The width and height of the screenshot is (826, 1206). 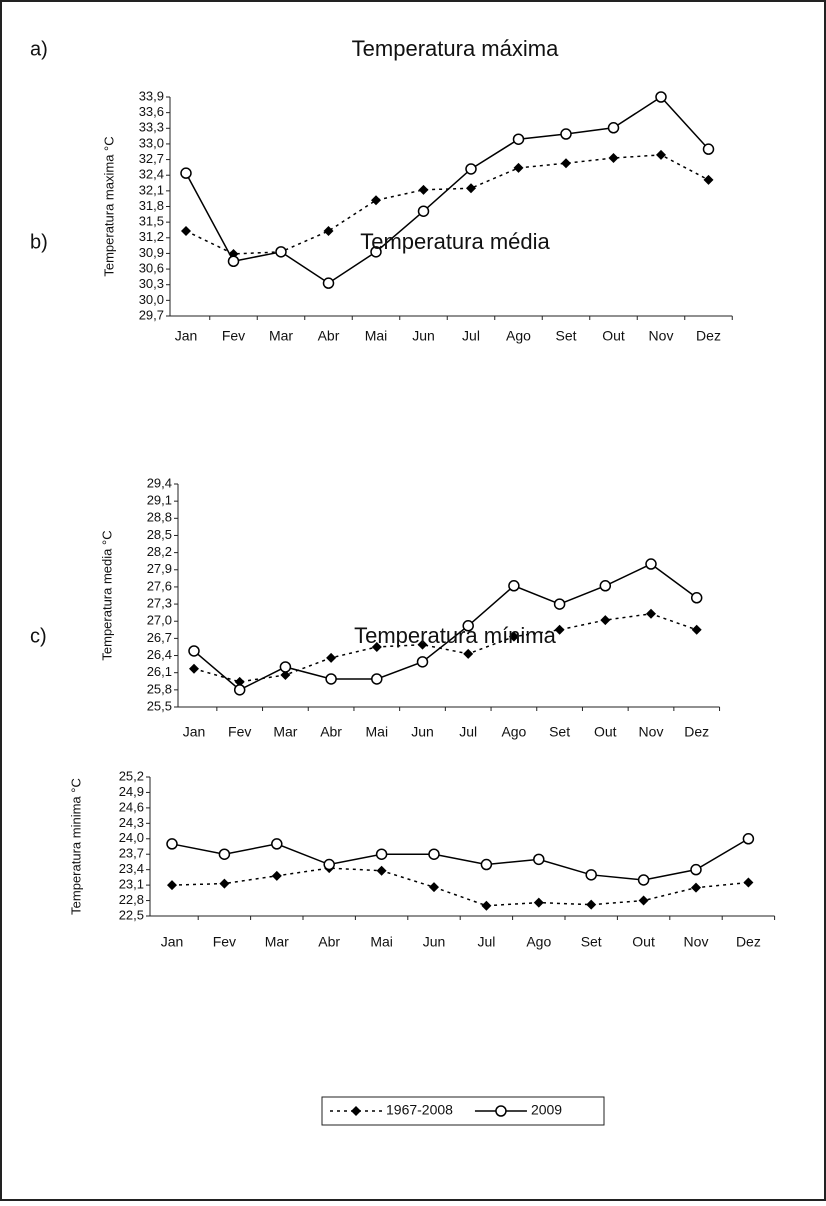 What do you see at coordinates (151, 268) in the screenshot?
I see `y-tick-label: 30,6` at bounding box center [151, 268].